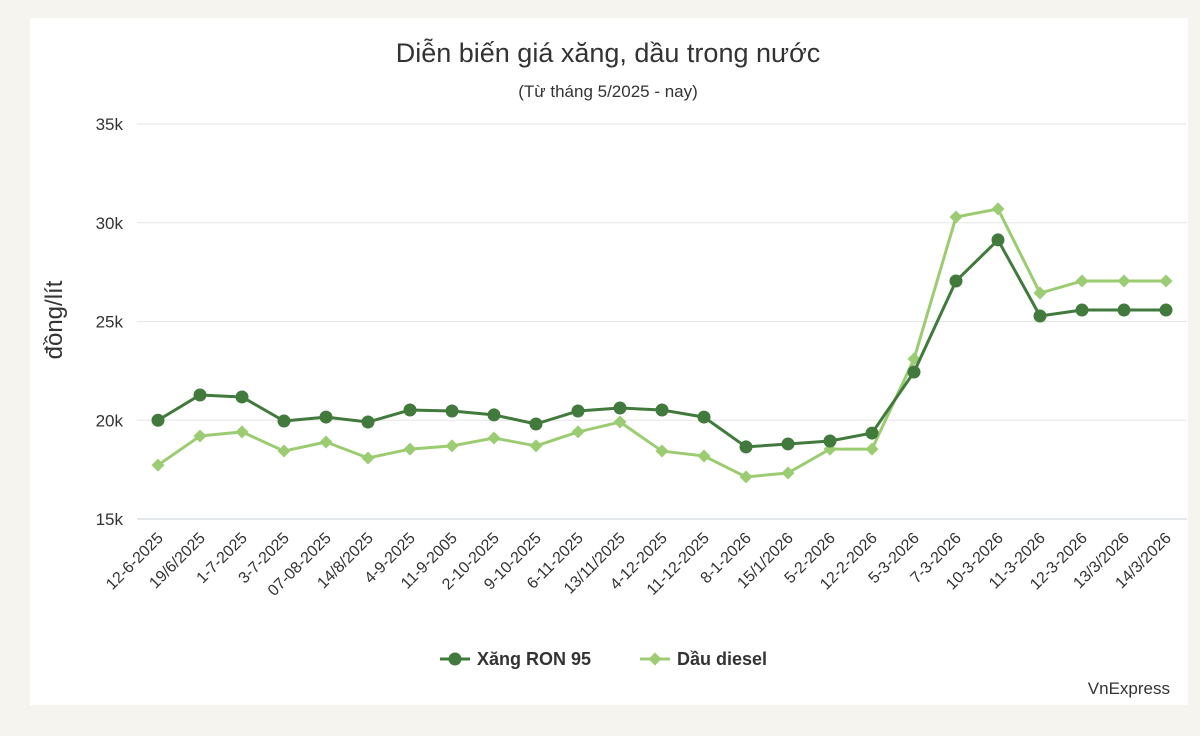 Image resolution: width=1200 pixels, height=736 pixels. What do you see at coordinates (110, 124) in the screenshot?
I see `y-tick-label: 35k` at bounding box center [110, 124].